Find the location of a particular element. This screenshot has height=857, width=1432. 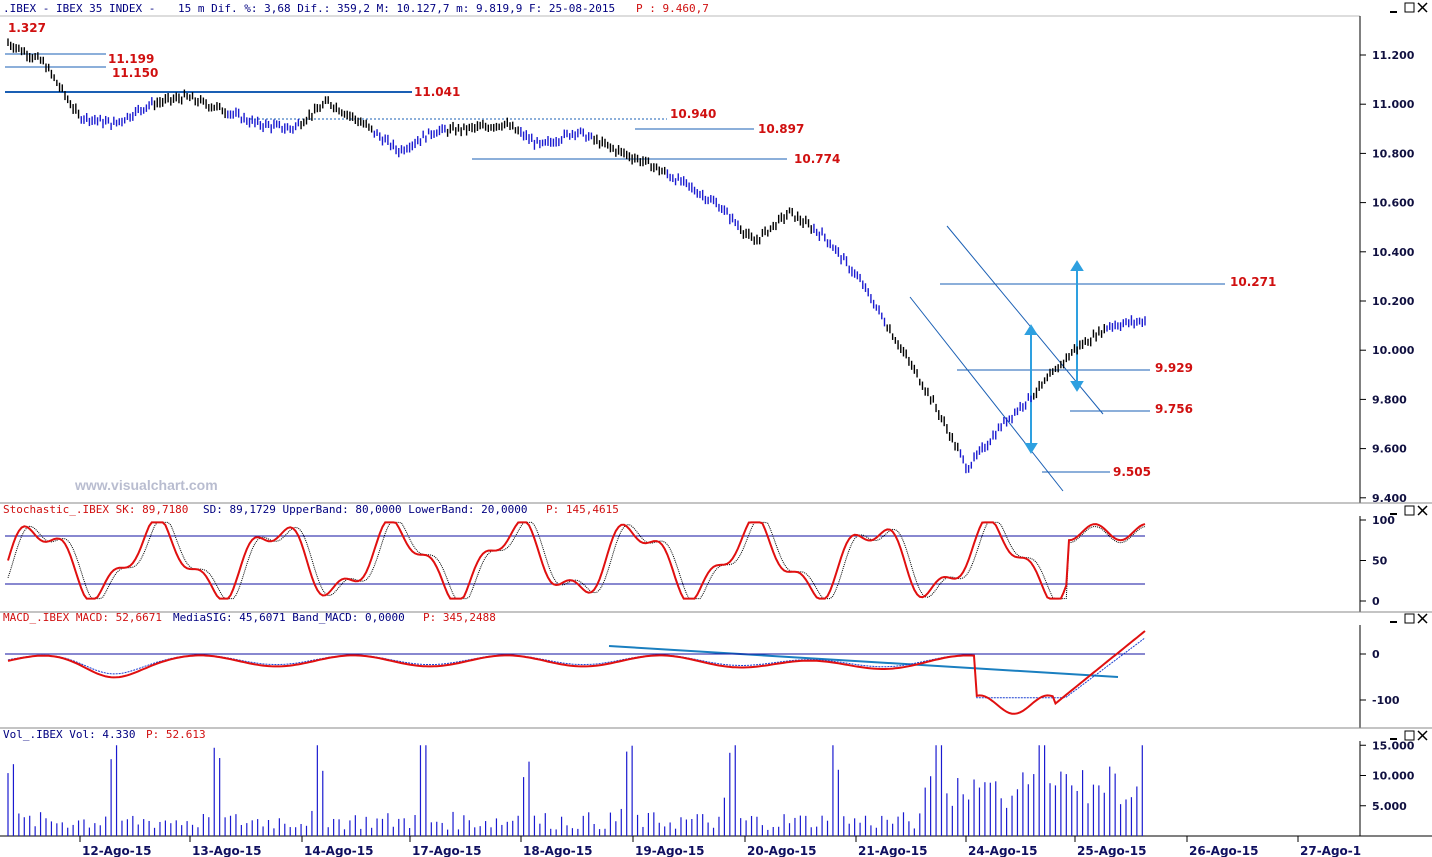

price-tick-label: 9.400 is located at coordinates (1389, 498).